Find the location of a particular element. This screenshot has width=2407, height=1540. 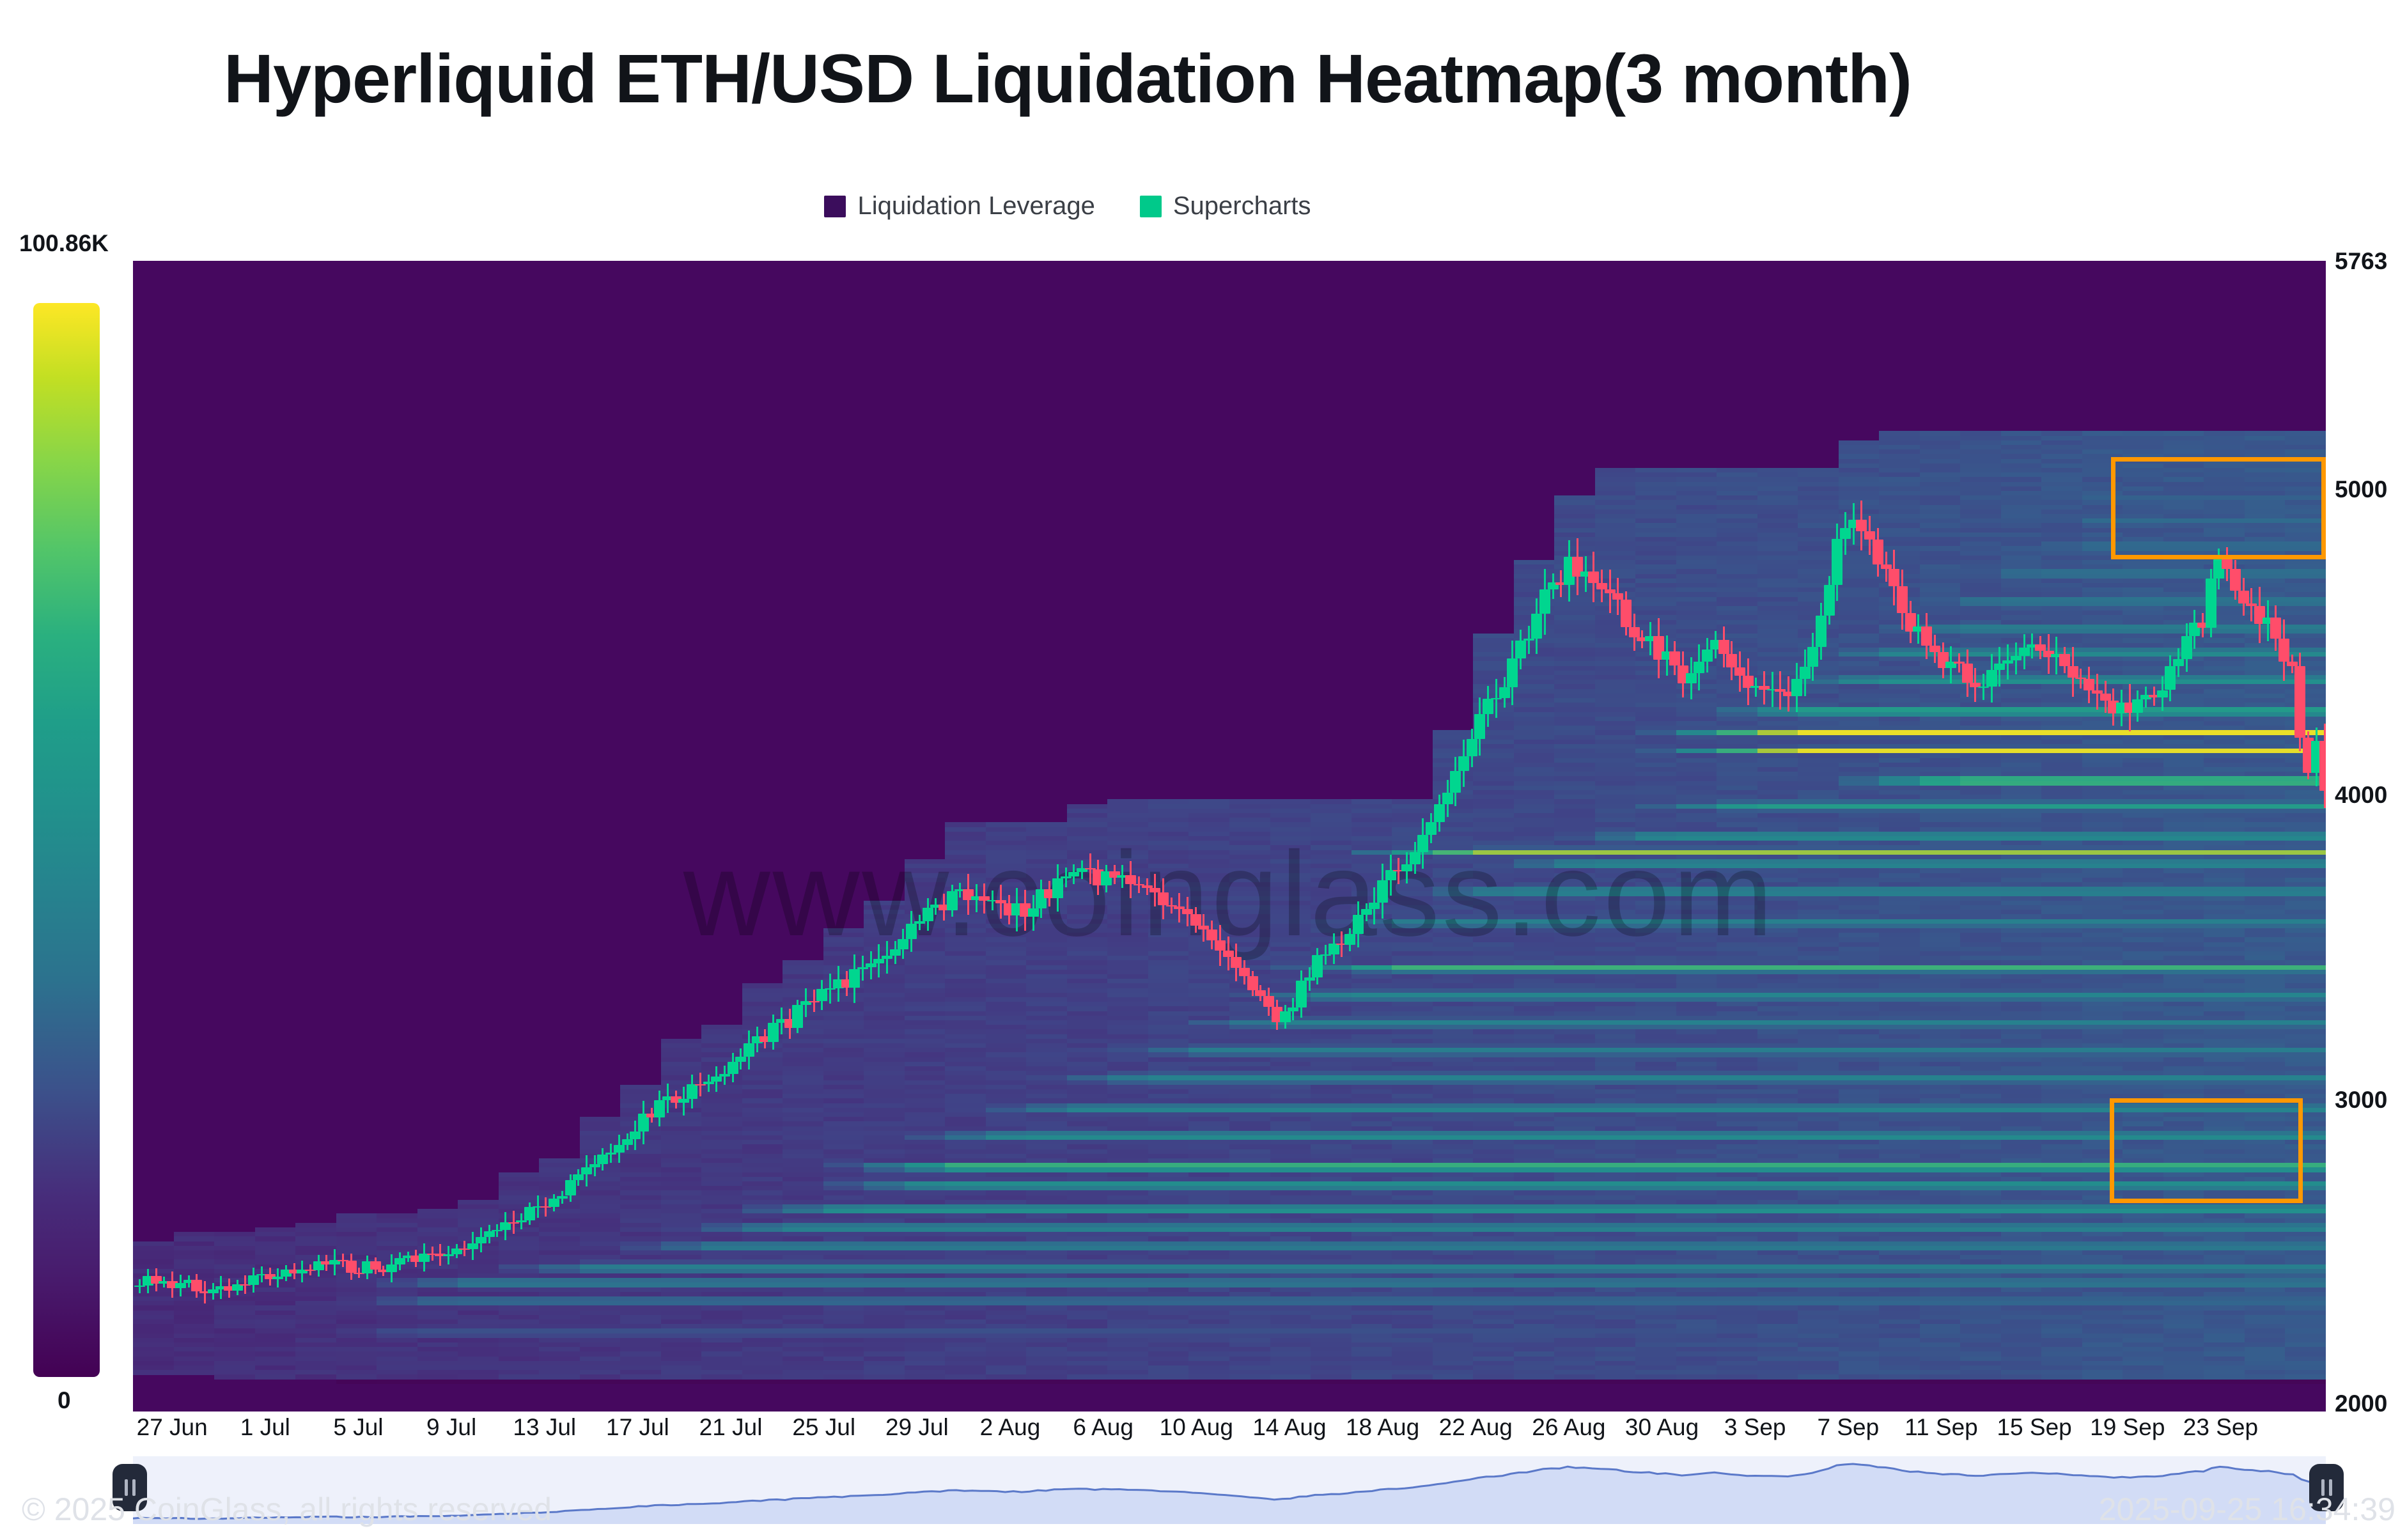

legend-item-supercharts: Supercharts is located at coordinates (1225, 206).